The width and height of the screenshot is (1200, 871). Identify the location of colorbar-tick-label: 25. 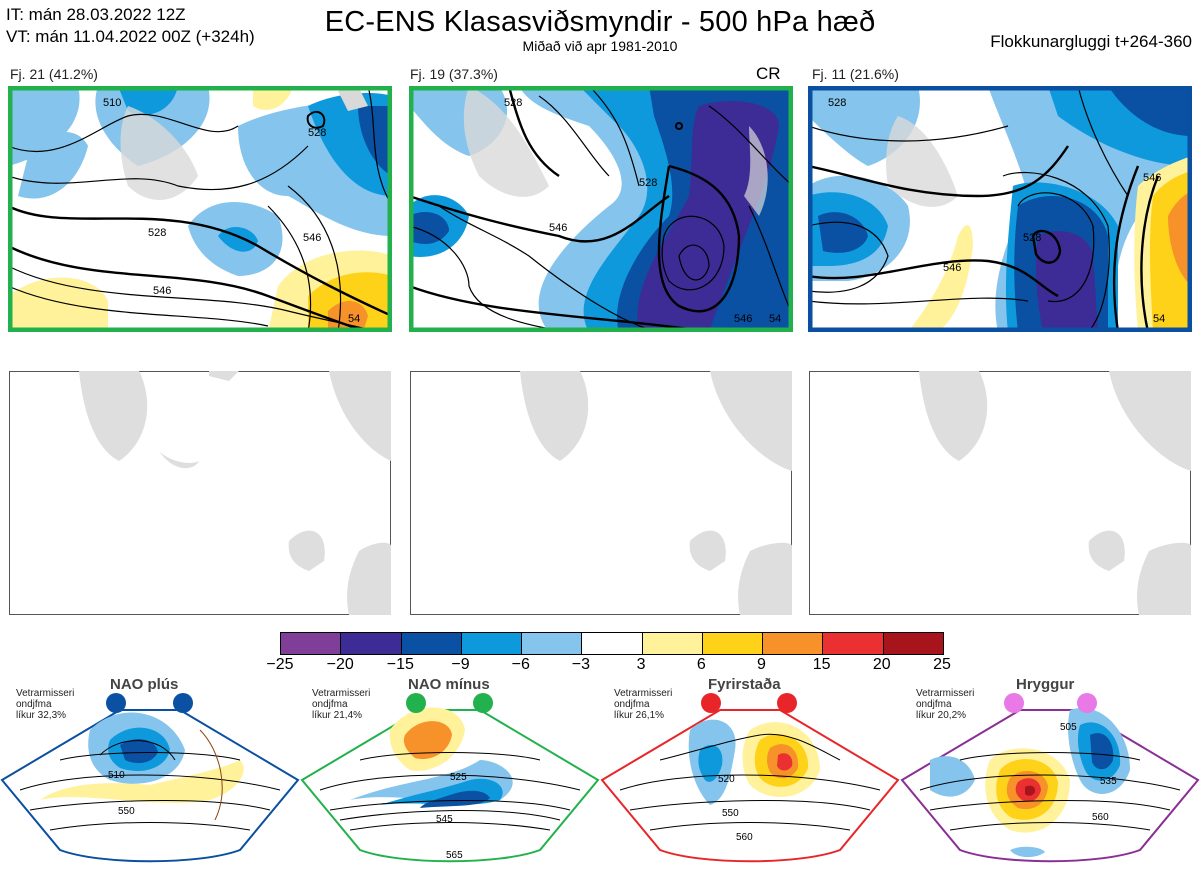
(942, 664).